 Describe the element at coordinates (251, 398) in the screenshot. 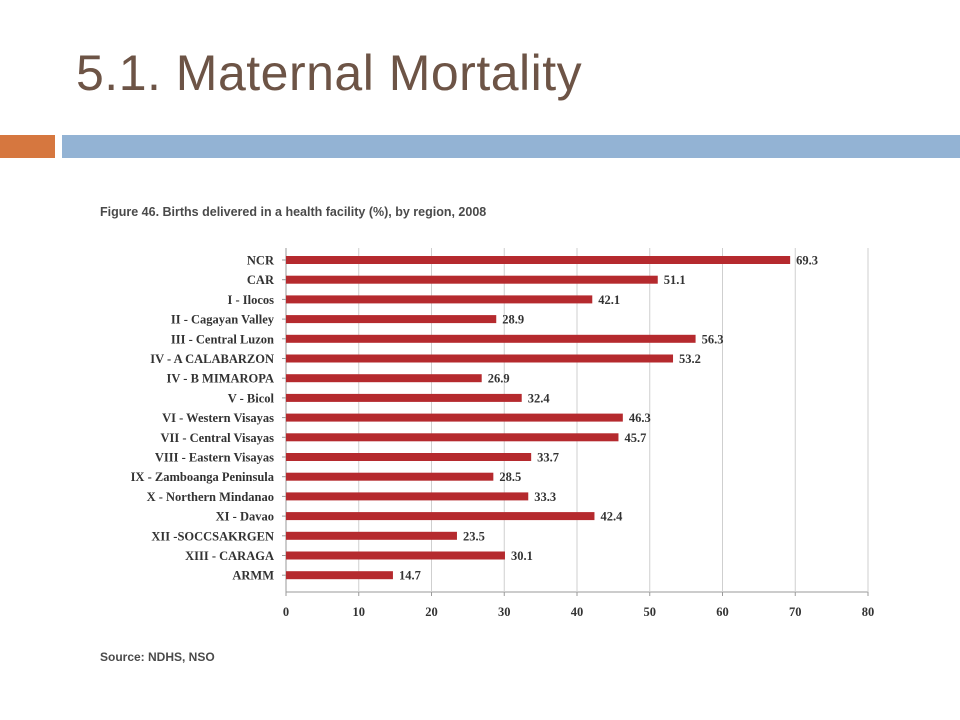

I see `category-label: V - Bicol` at that location.